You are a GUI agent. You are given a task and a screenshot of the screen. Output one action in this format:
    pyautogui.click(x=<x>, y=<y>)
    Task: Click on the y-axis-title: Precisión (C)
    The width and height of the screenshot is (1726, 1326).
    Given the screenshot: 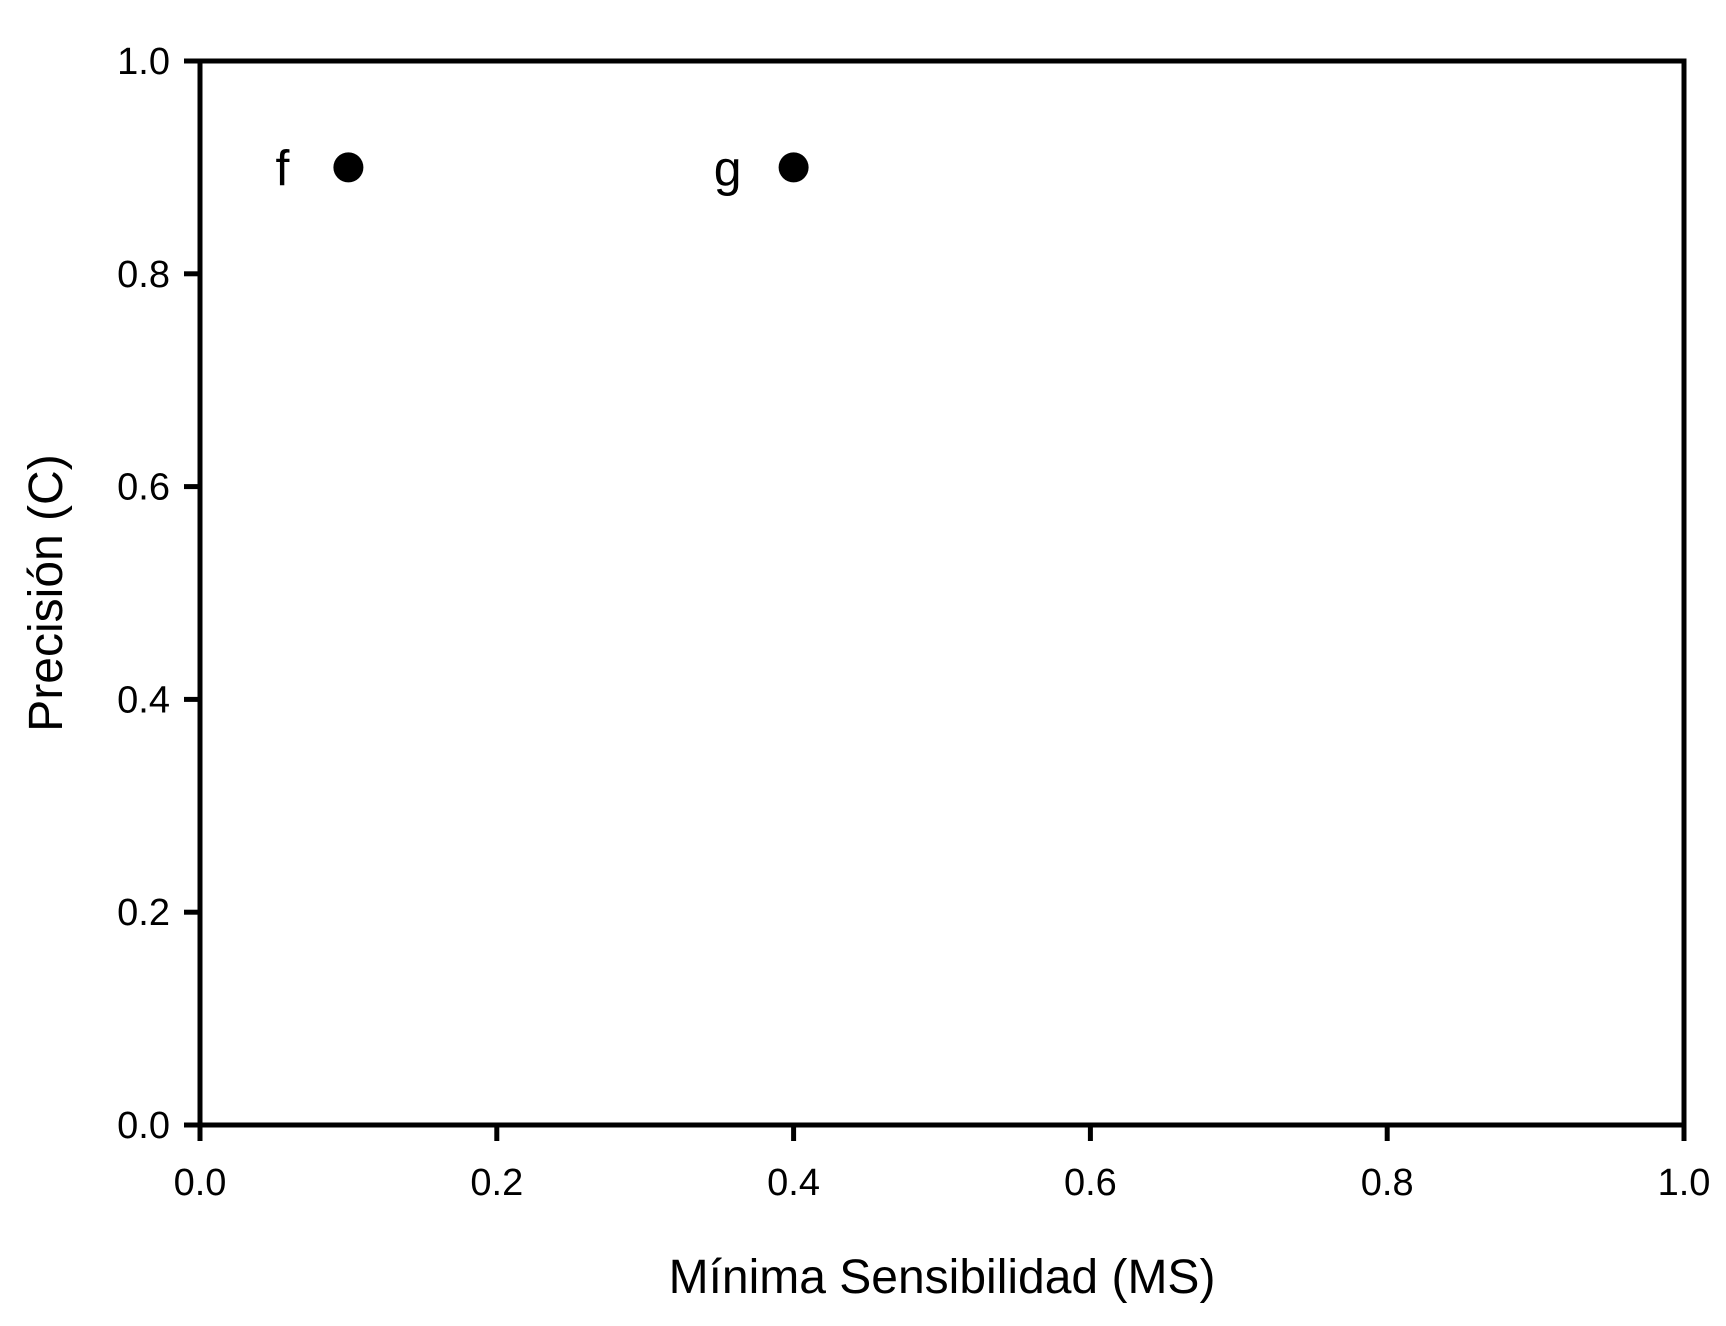 What is the action you would take?
    pyautogui.click(x=46, y=592)
    